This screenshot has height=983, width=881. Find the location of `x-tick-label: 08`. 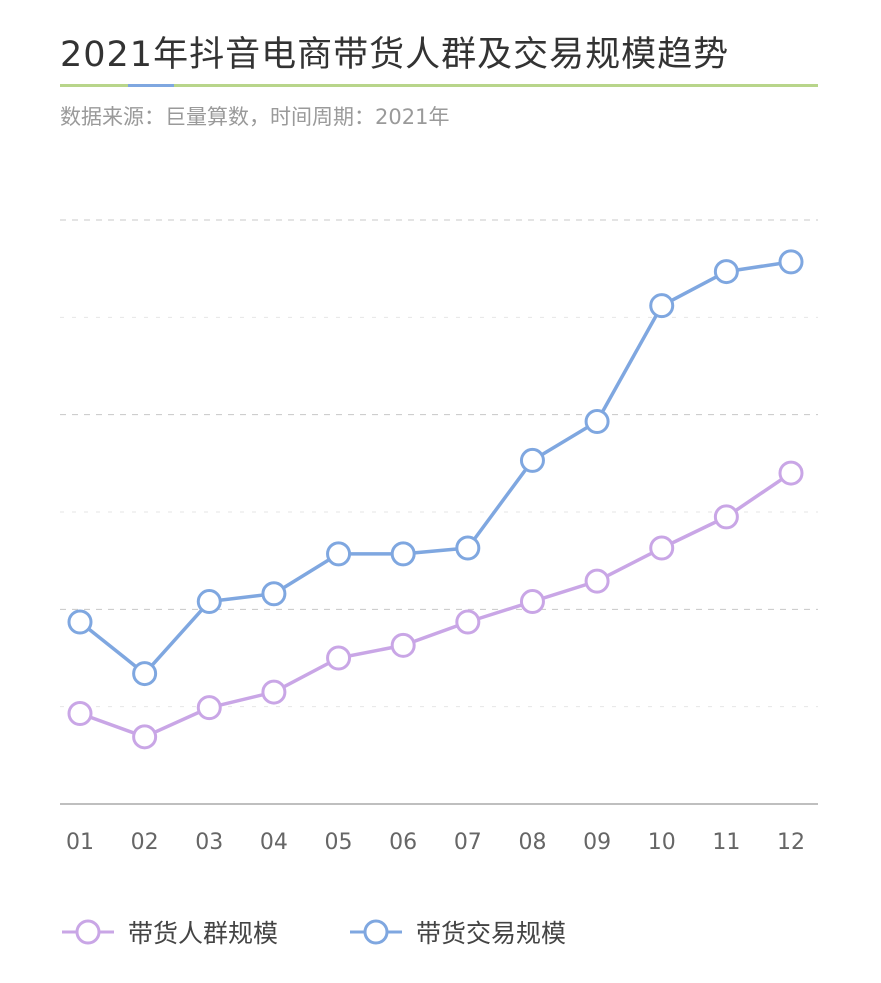

x-tick-label: 08 is located at coordinates (532, 842).